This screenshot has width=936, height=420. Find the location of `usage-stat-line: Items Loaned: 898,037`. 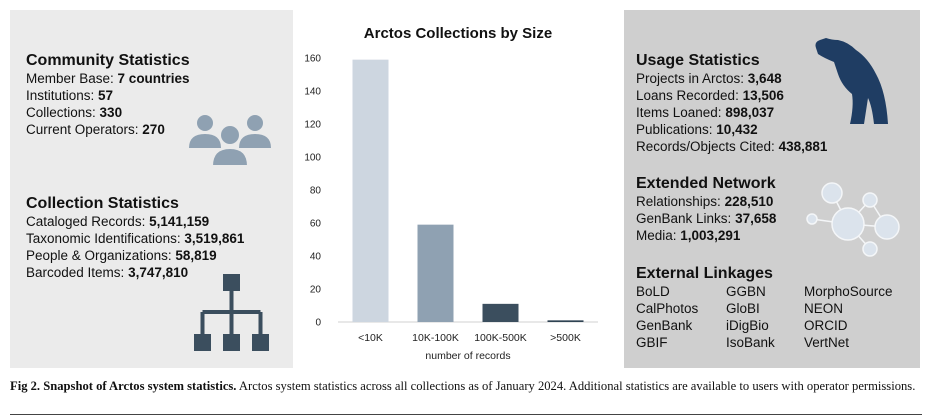

usage-stat-line: Items Loaned: 898,037 is located at coordinates (705, 112).